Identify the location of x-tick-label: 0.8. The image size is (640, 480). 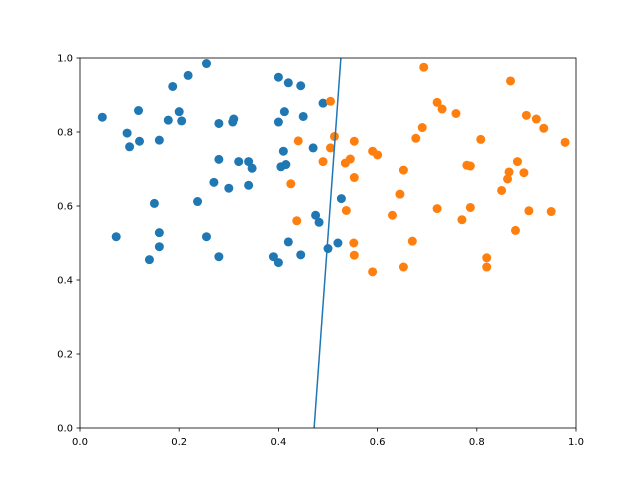
(477, 442).